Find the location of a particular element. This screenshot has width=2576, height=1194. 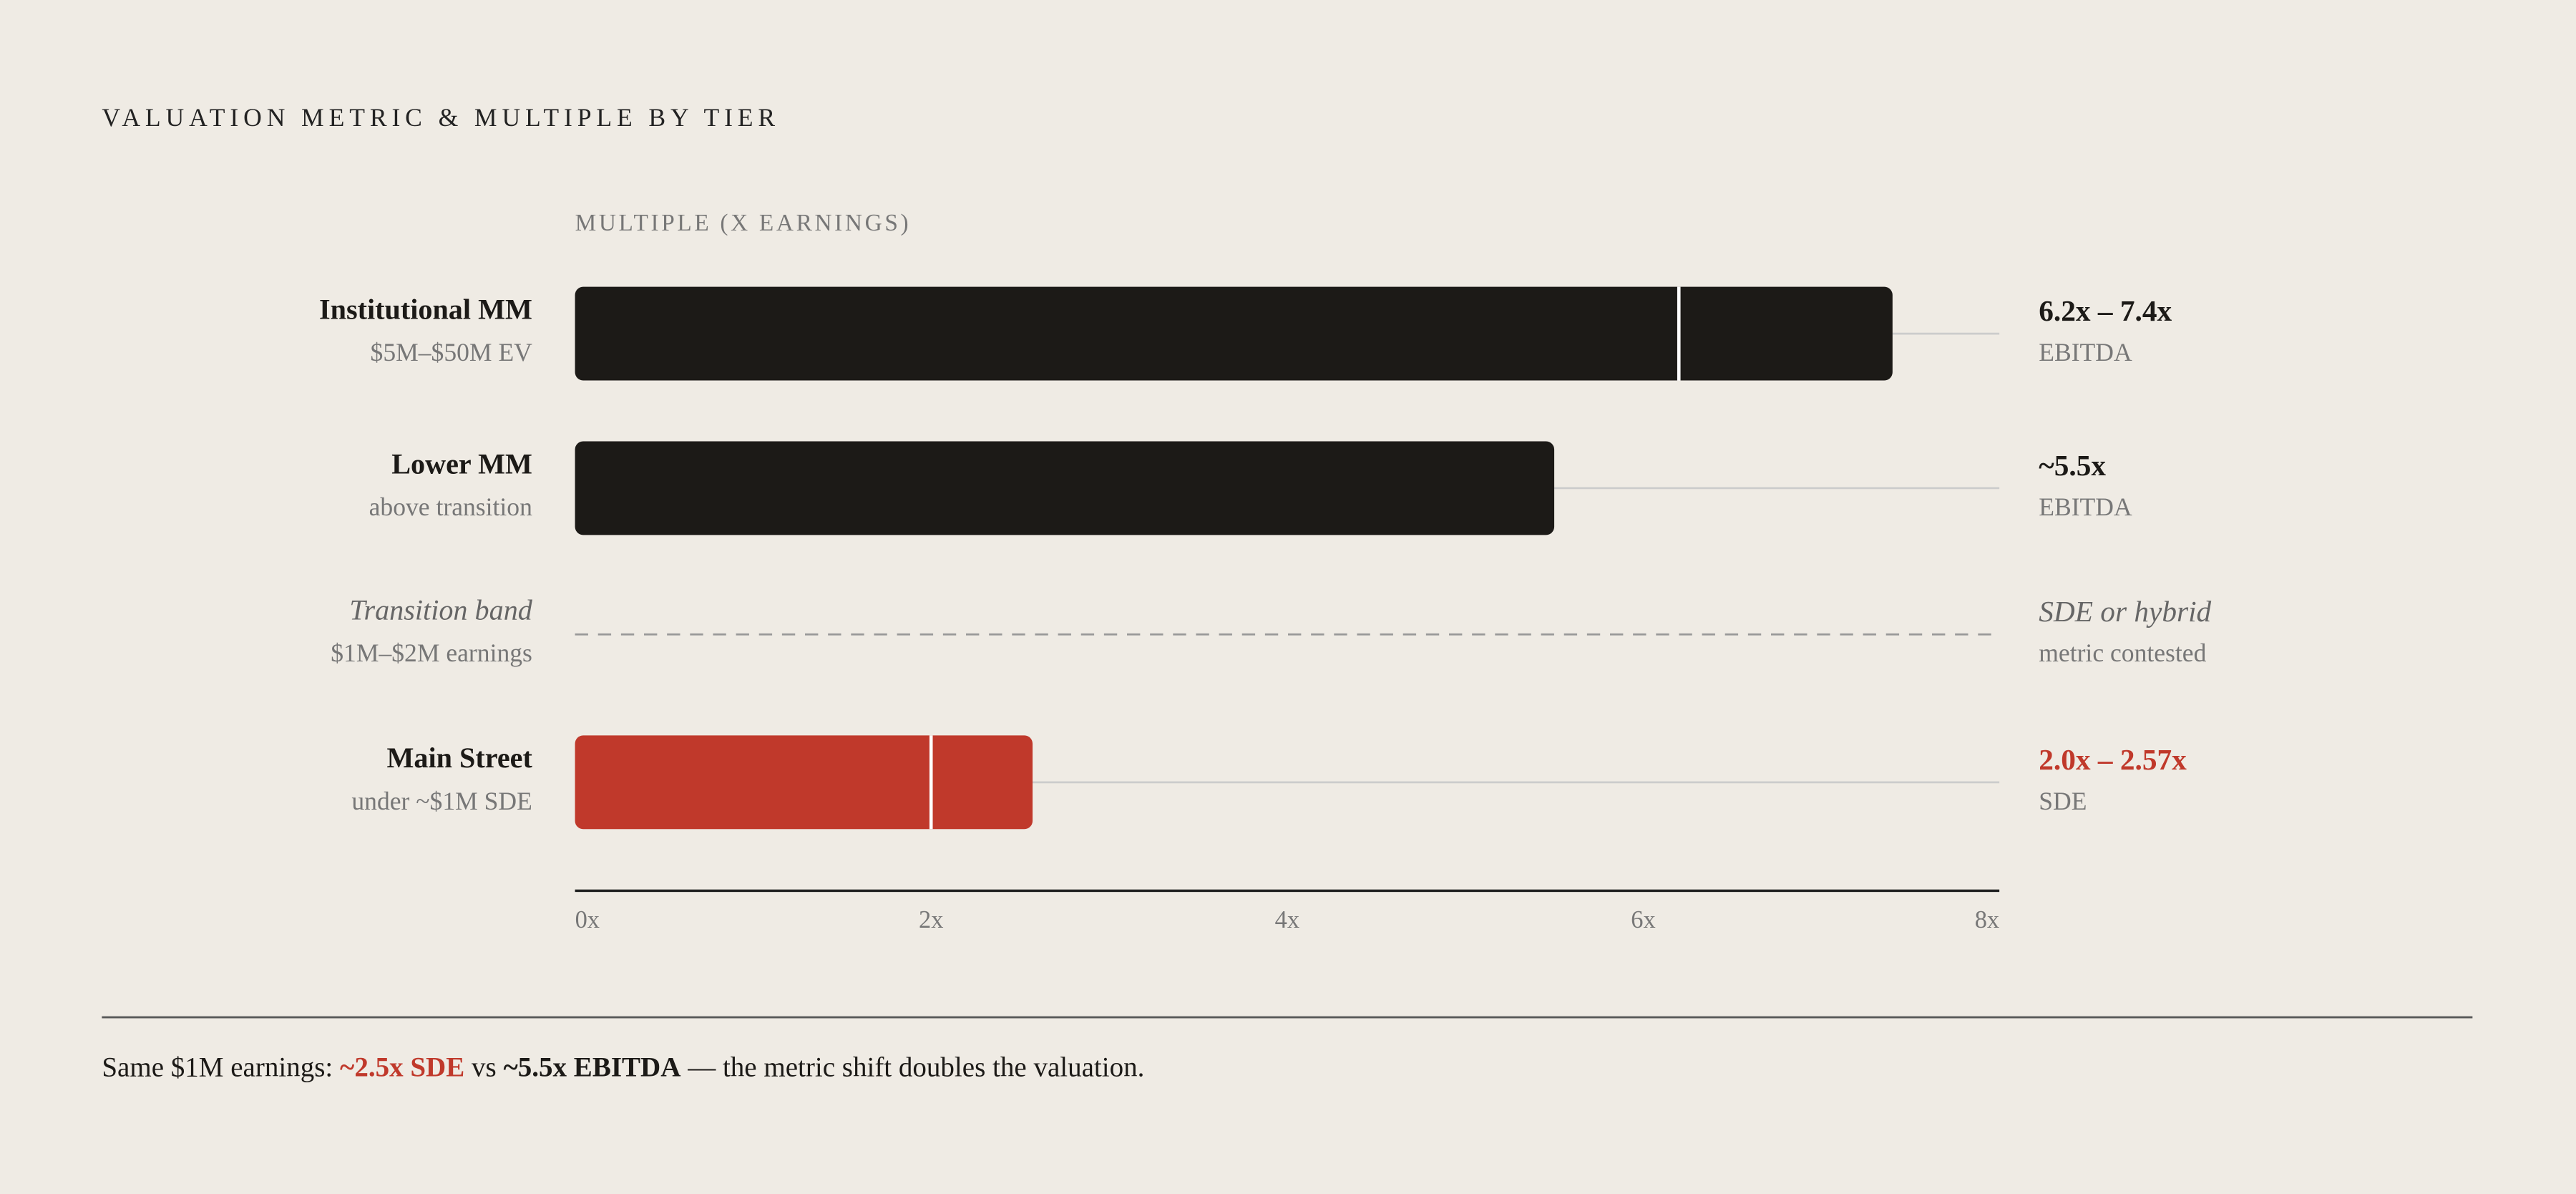

row-sub: $1M–$2M earnings is located at coordinates (431, 653).